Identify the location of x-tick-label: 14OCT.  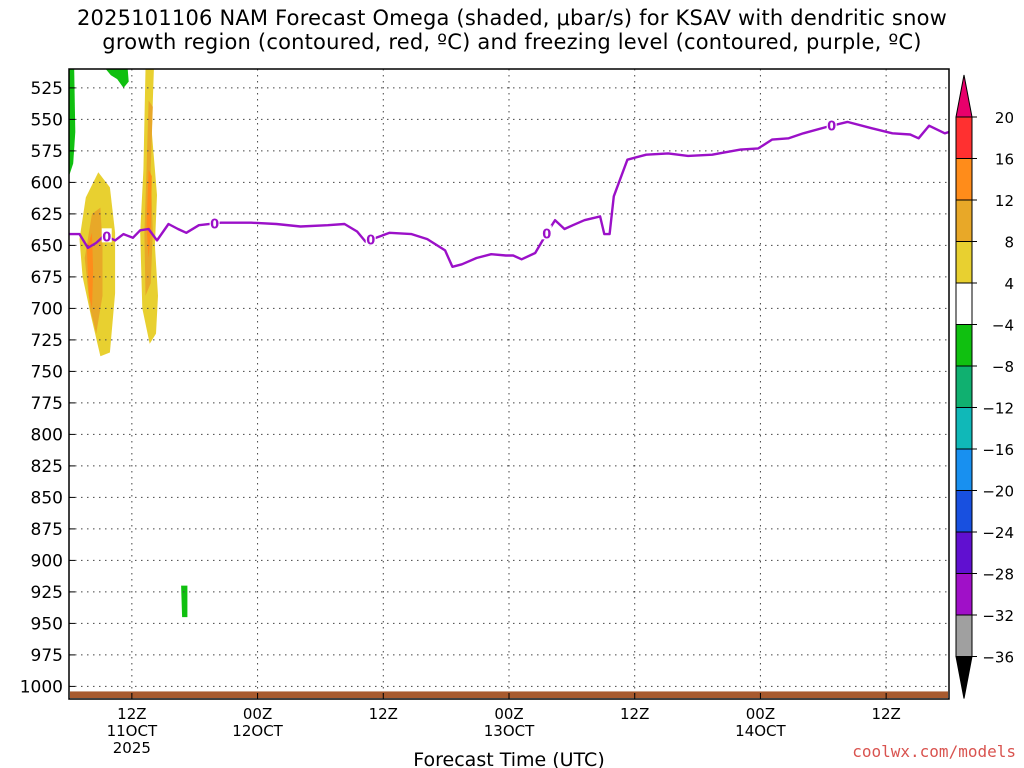
(760, 731).